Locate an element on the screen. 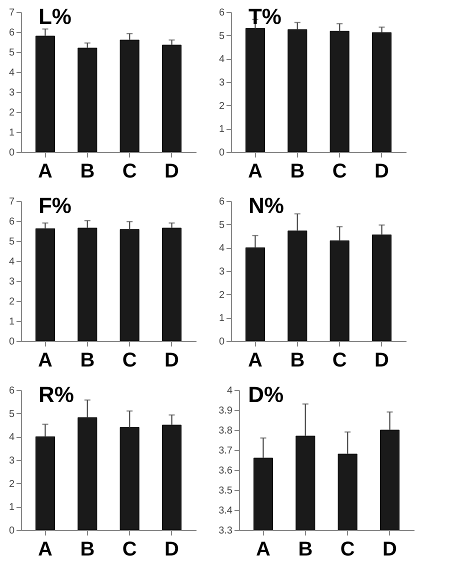  chart-title: L% is located at coordinates (55, 16).